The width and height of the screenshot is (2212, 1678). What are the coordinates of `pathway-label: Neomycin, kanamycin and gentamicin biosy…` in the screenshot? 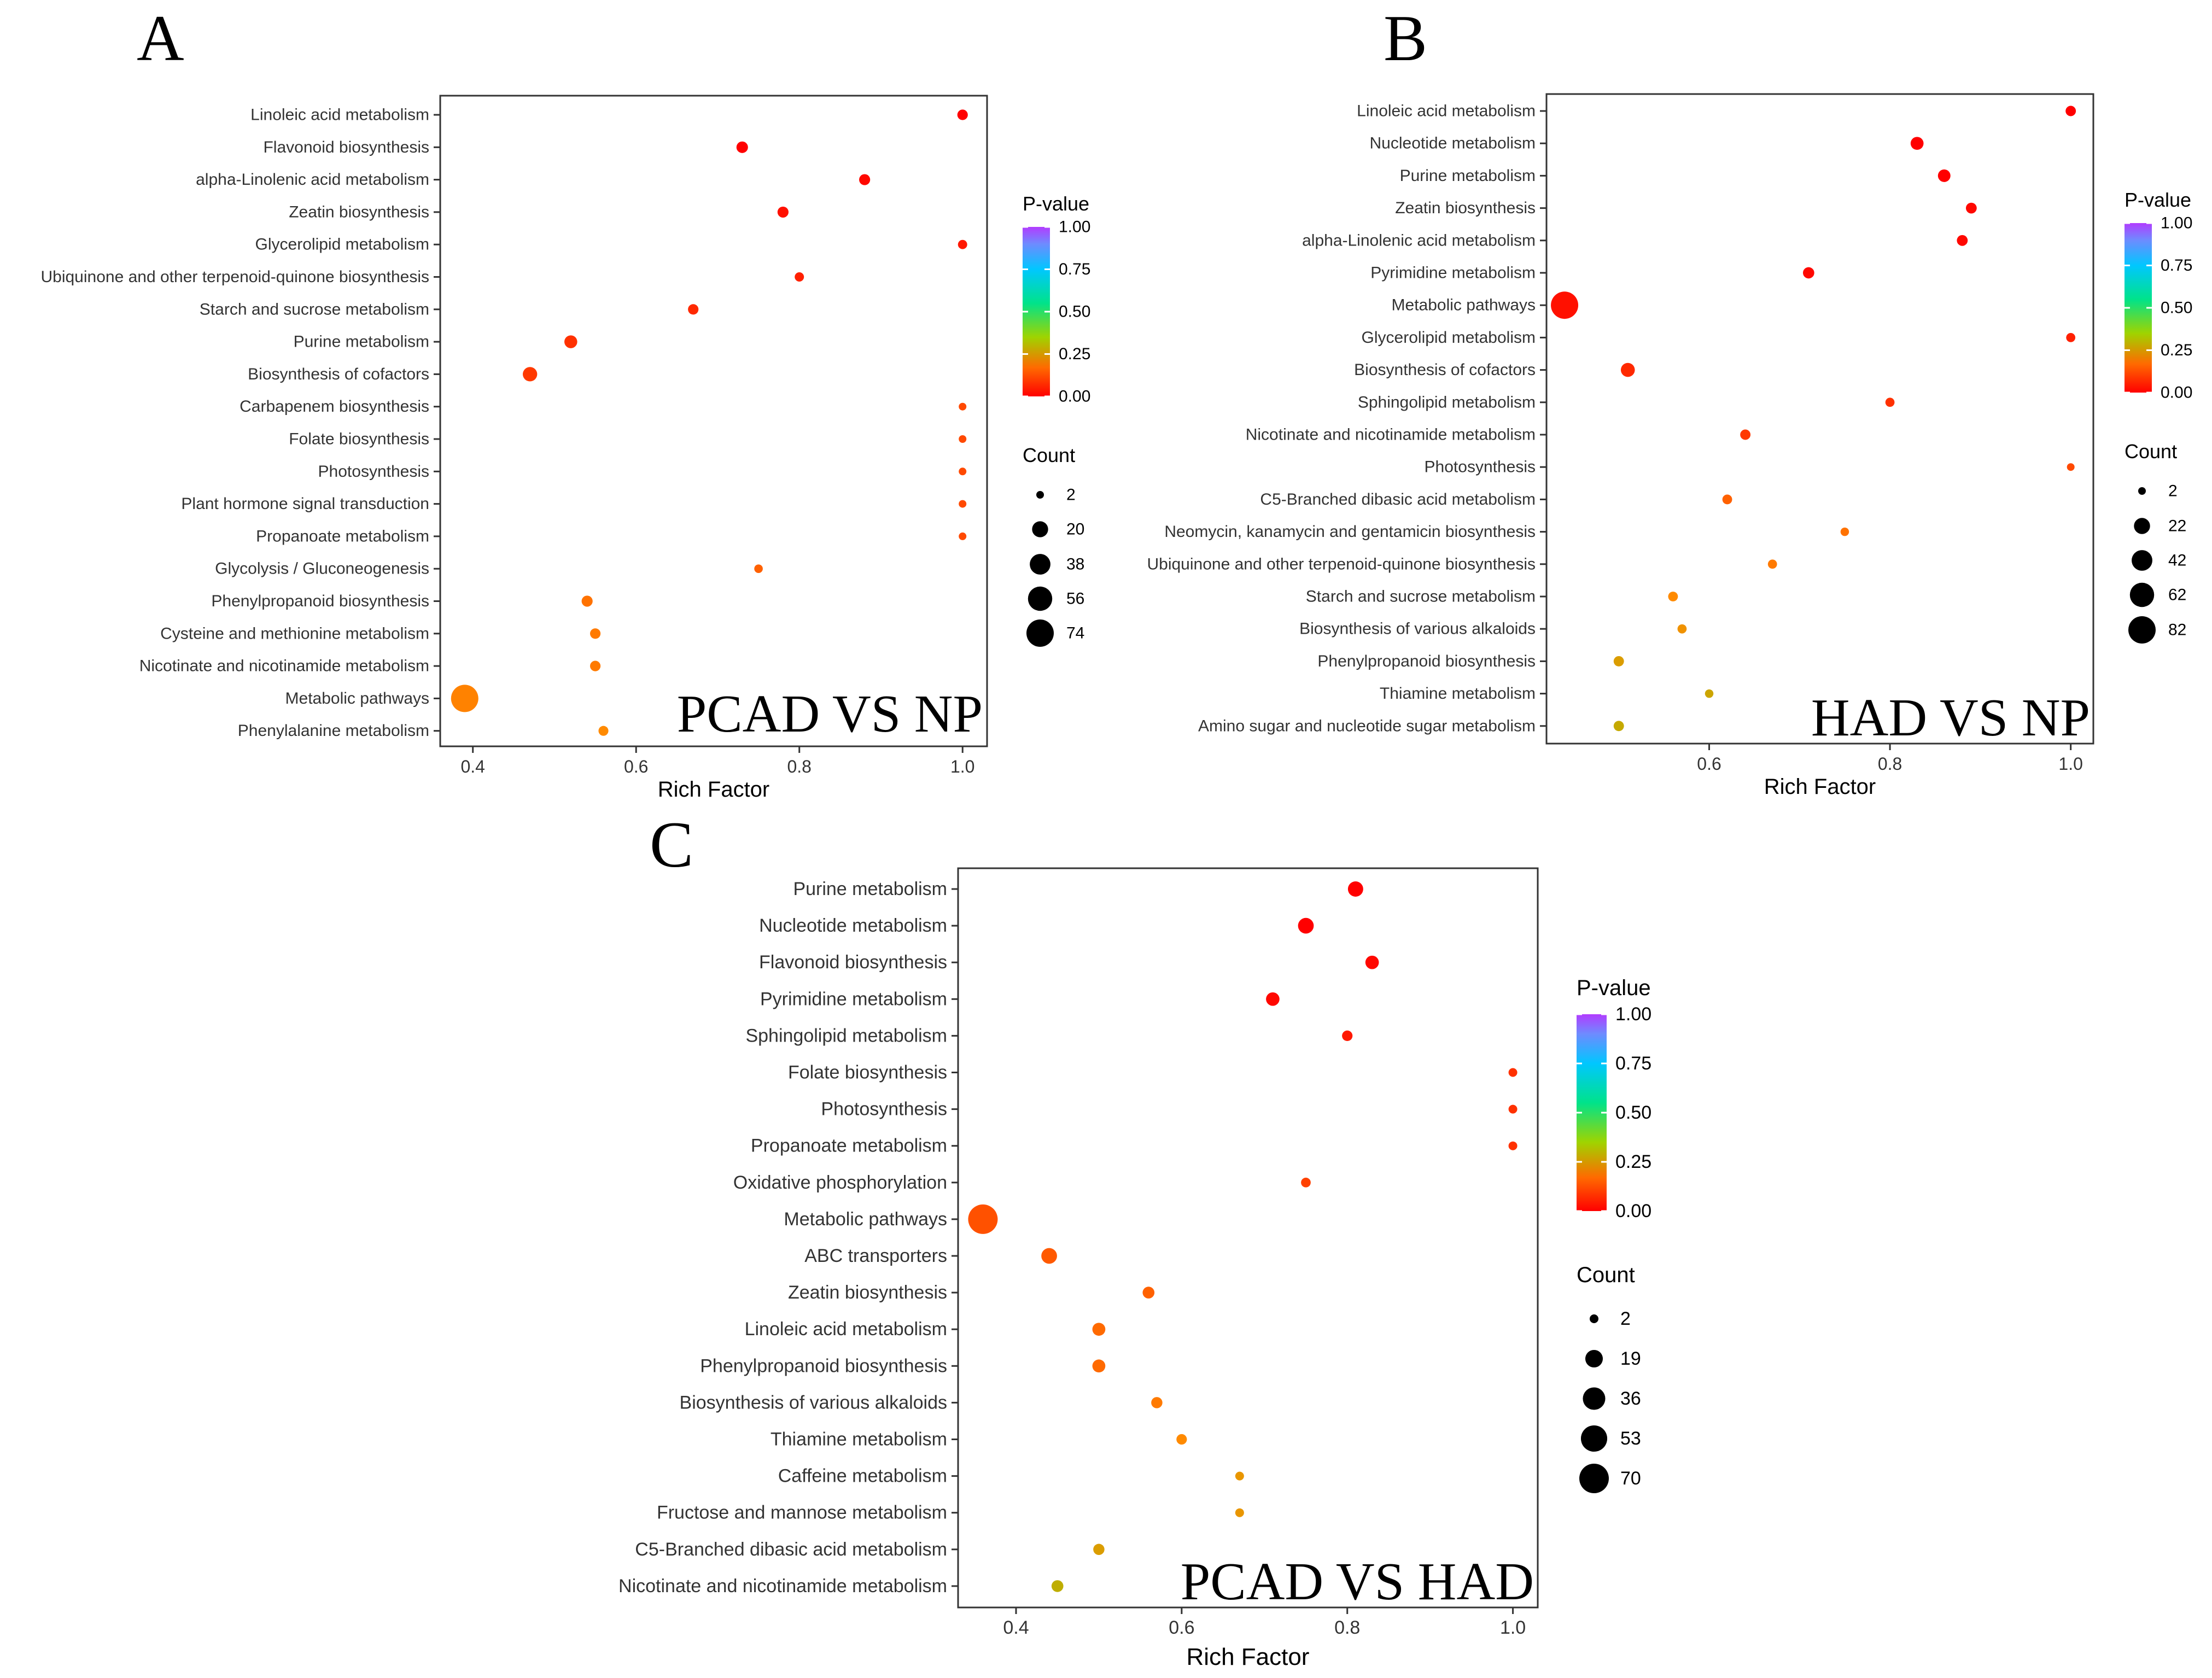 It's located at (1350, 532).